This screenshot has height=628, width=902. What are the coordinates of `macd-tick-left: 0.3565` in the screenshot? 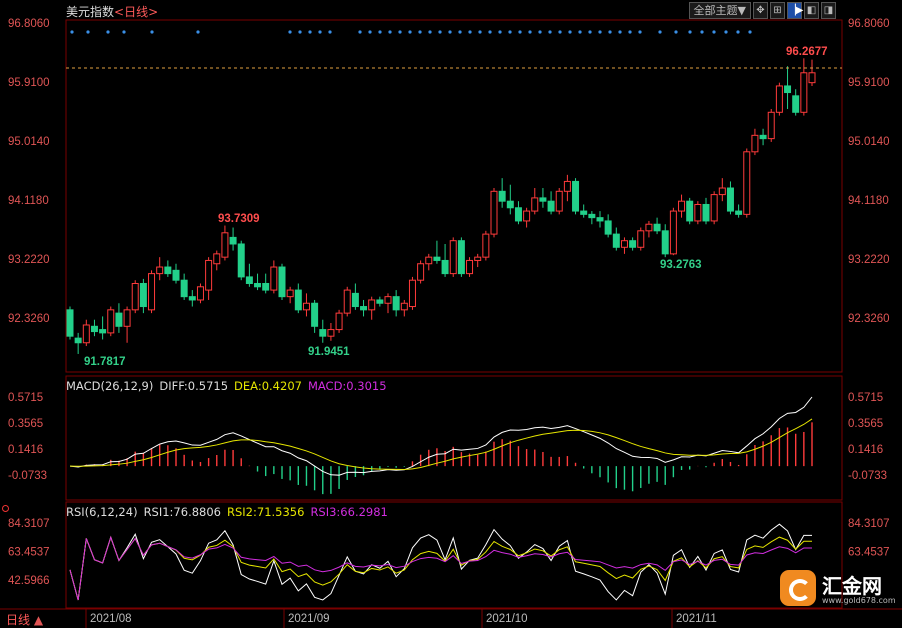 It's located at (25, 424).